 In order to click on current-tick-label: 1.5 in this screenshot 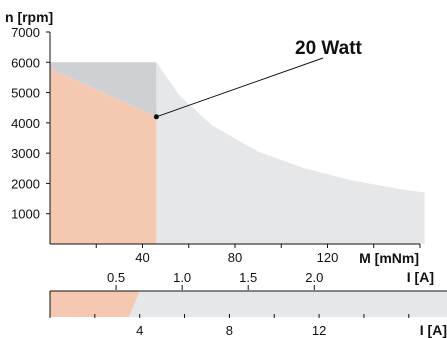, I will do `click(248, 277)`.